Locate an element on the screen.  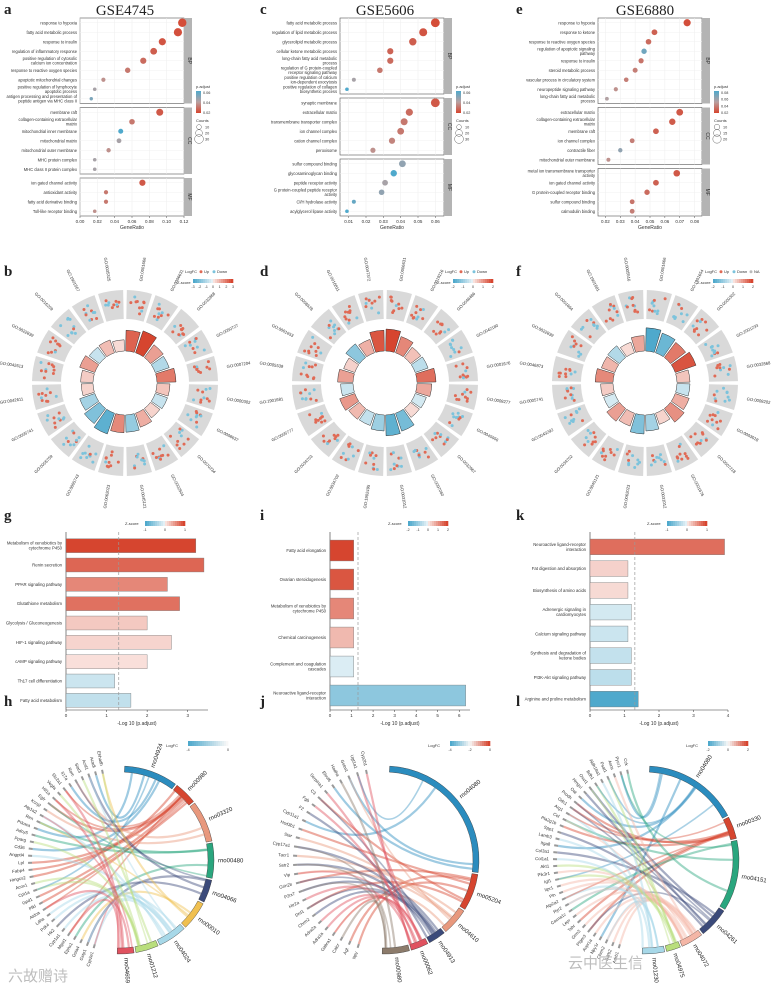
go-term-label: GO:0005741 is located at coordinates (23, 435).